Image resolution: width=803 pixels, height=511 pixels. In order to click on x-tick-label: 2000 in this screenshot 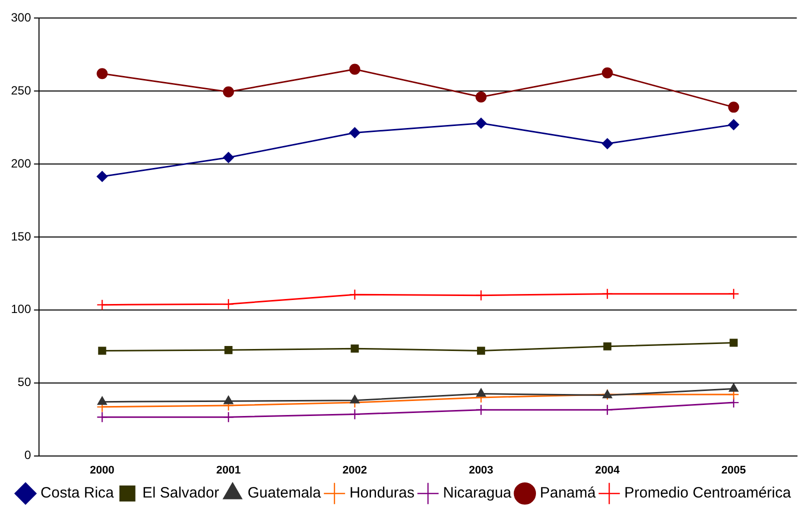, I will do `click(102, 470)`.